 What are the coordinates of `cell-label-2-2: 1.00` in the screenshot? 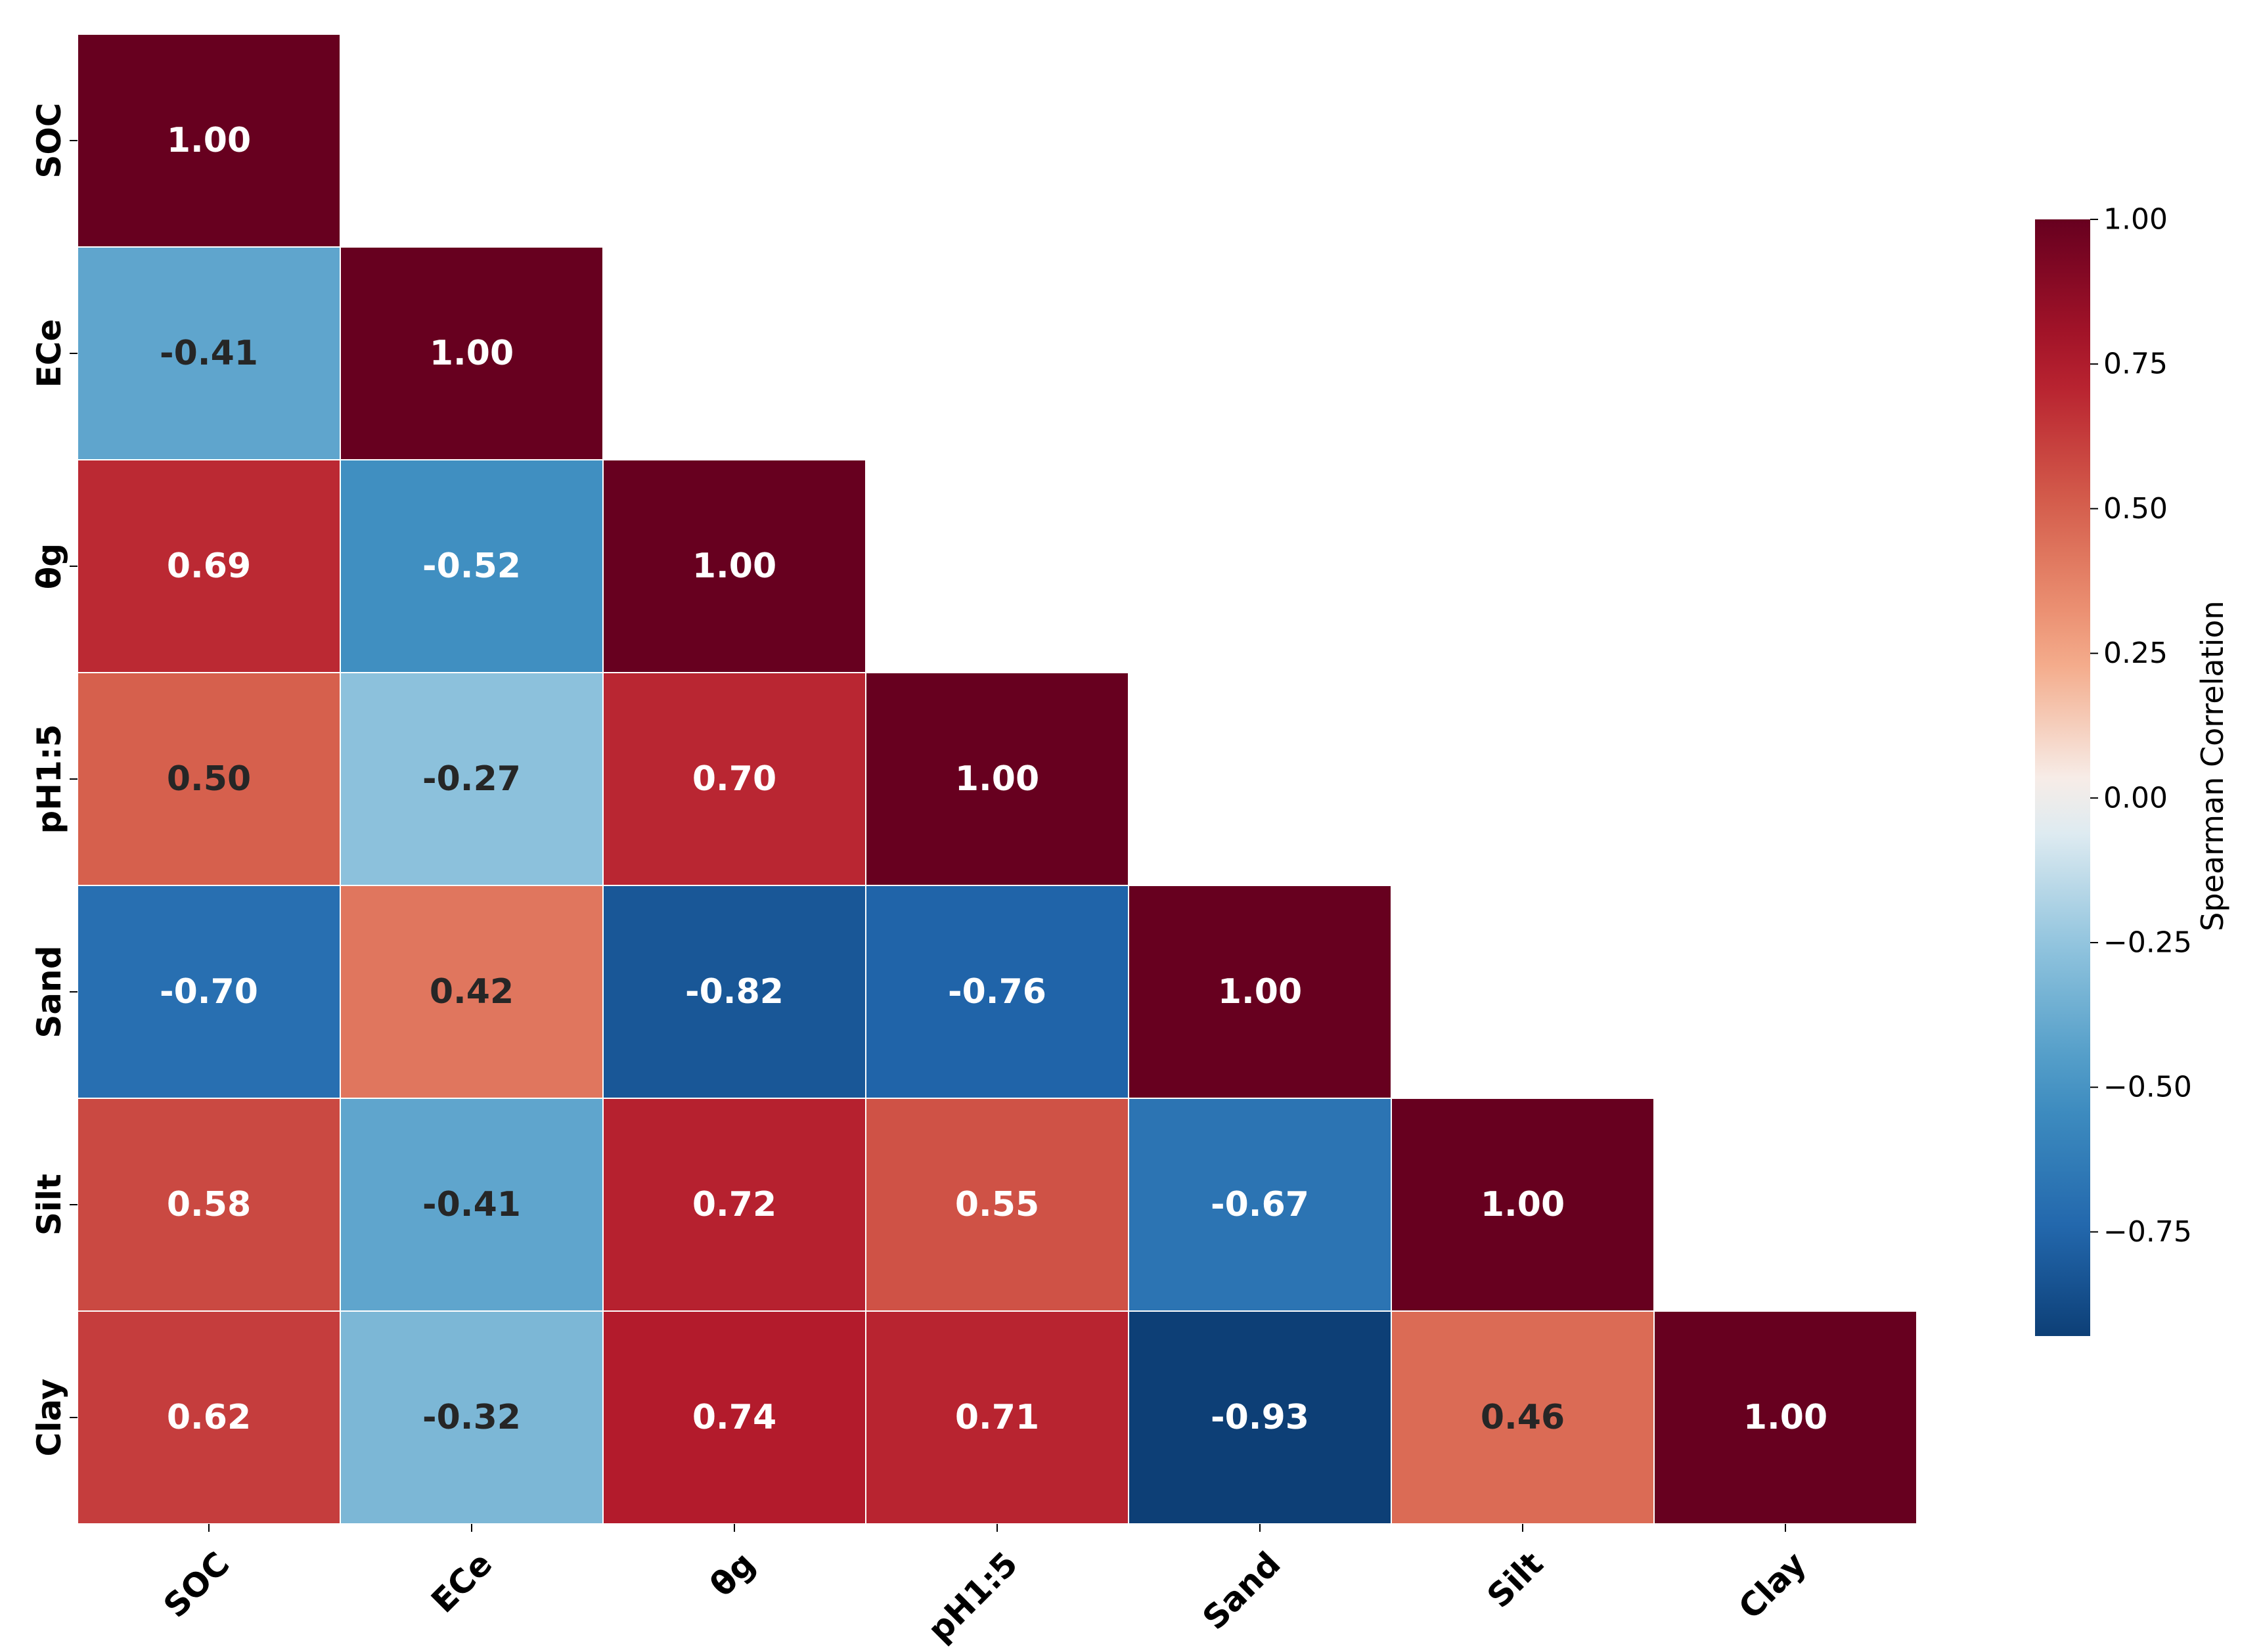 It's located at (734, 566).